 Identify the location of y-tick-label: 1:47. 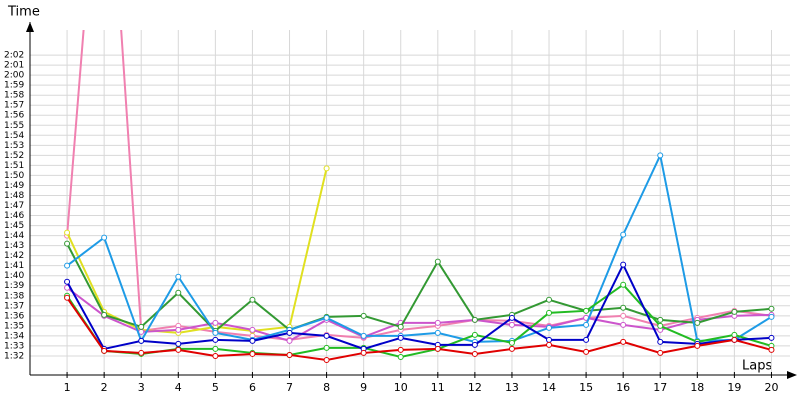
(14, 206).